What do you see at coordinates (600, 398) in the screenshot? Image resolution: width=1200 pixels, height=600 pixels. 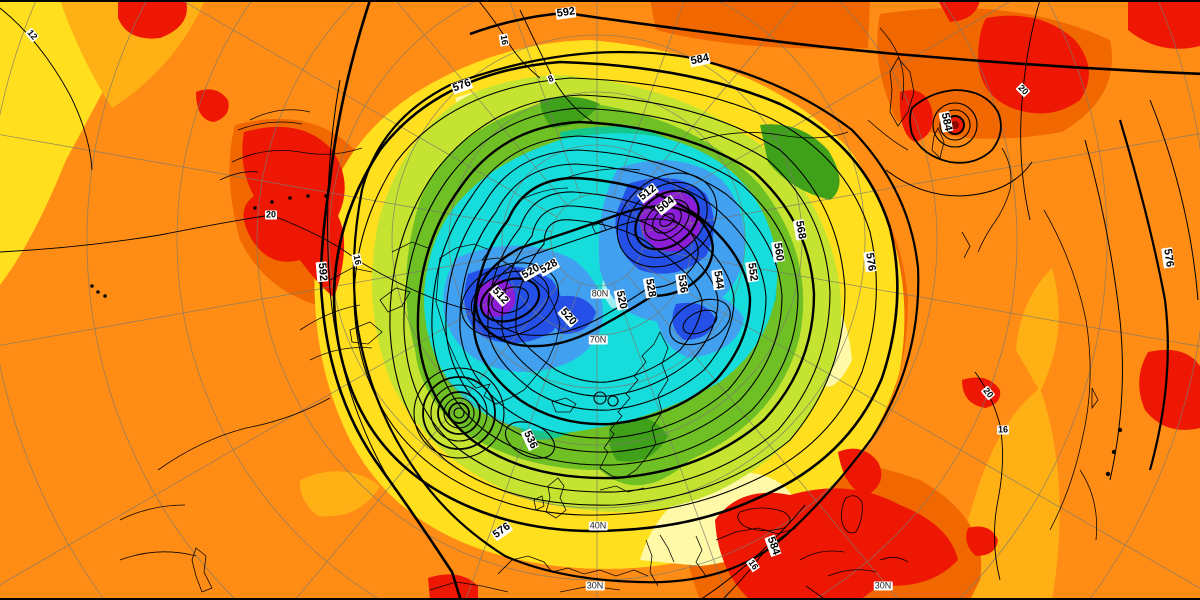 I see `contour-oval-a` at bounding box center [600, 398].